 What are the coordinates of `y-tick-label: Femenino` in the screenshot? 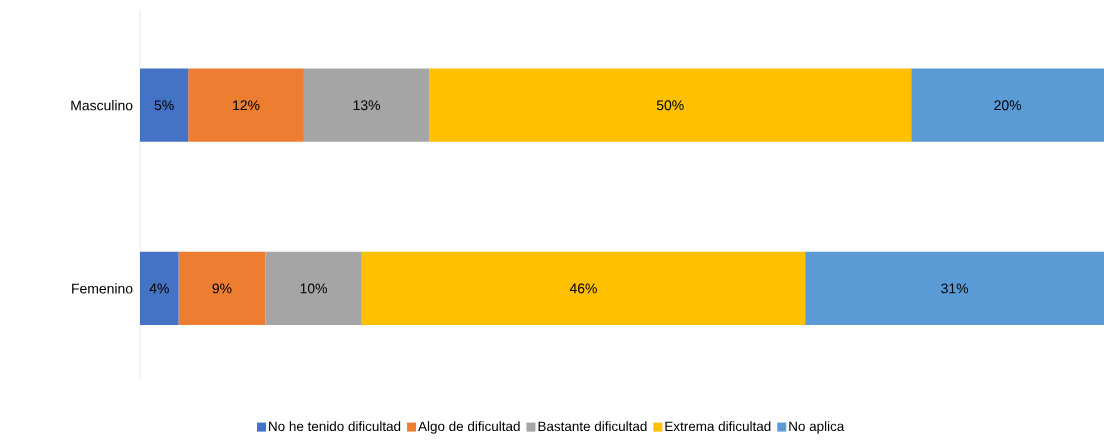 It's located at (102, 288).